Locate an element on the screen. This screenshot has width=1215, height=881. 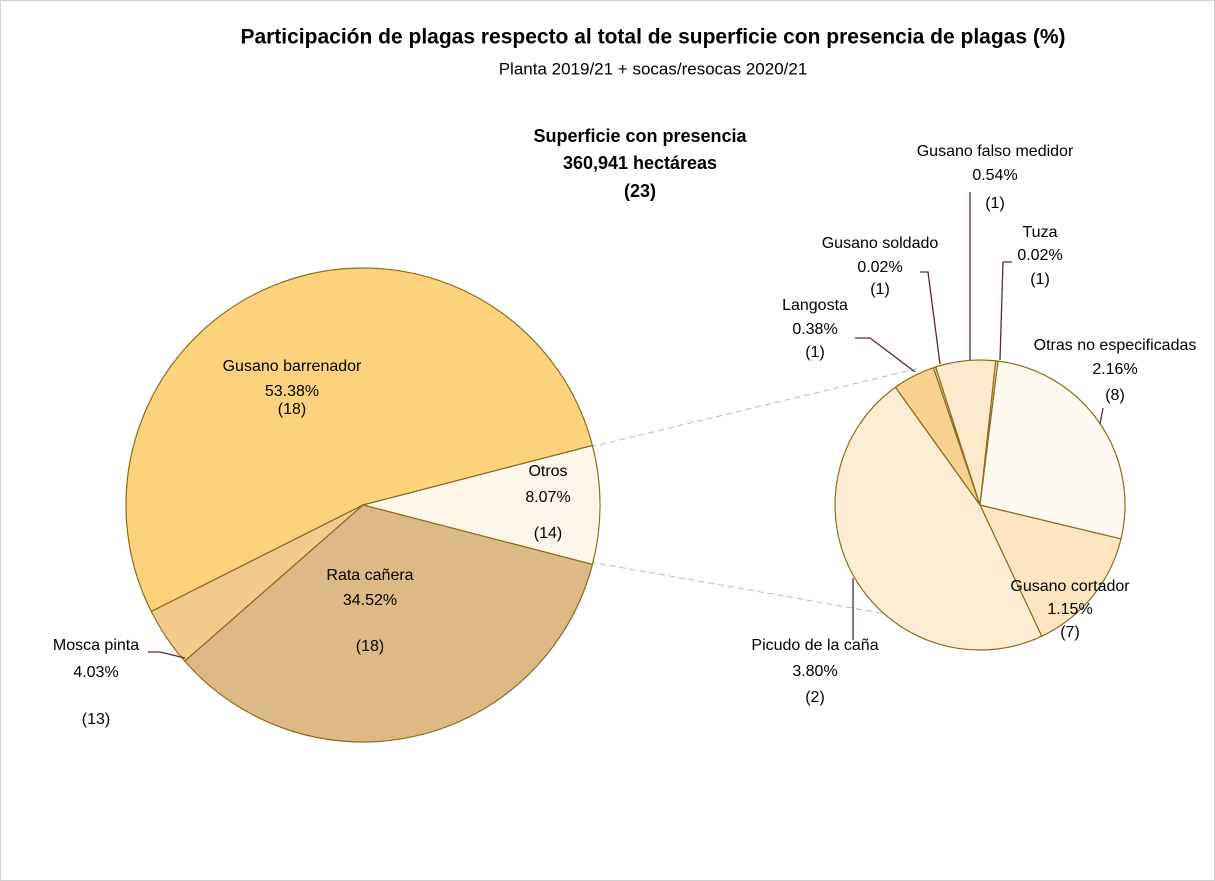
count-label: (7) is located at coordinates (1070, 632).